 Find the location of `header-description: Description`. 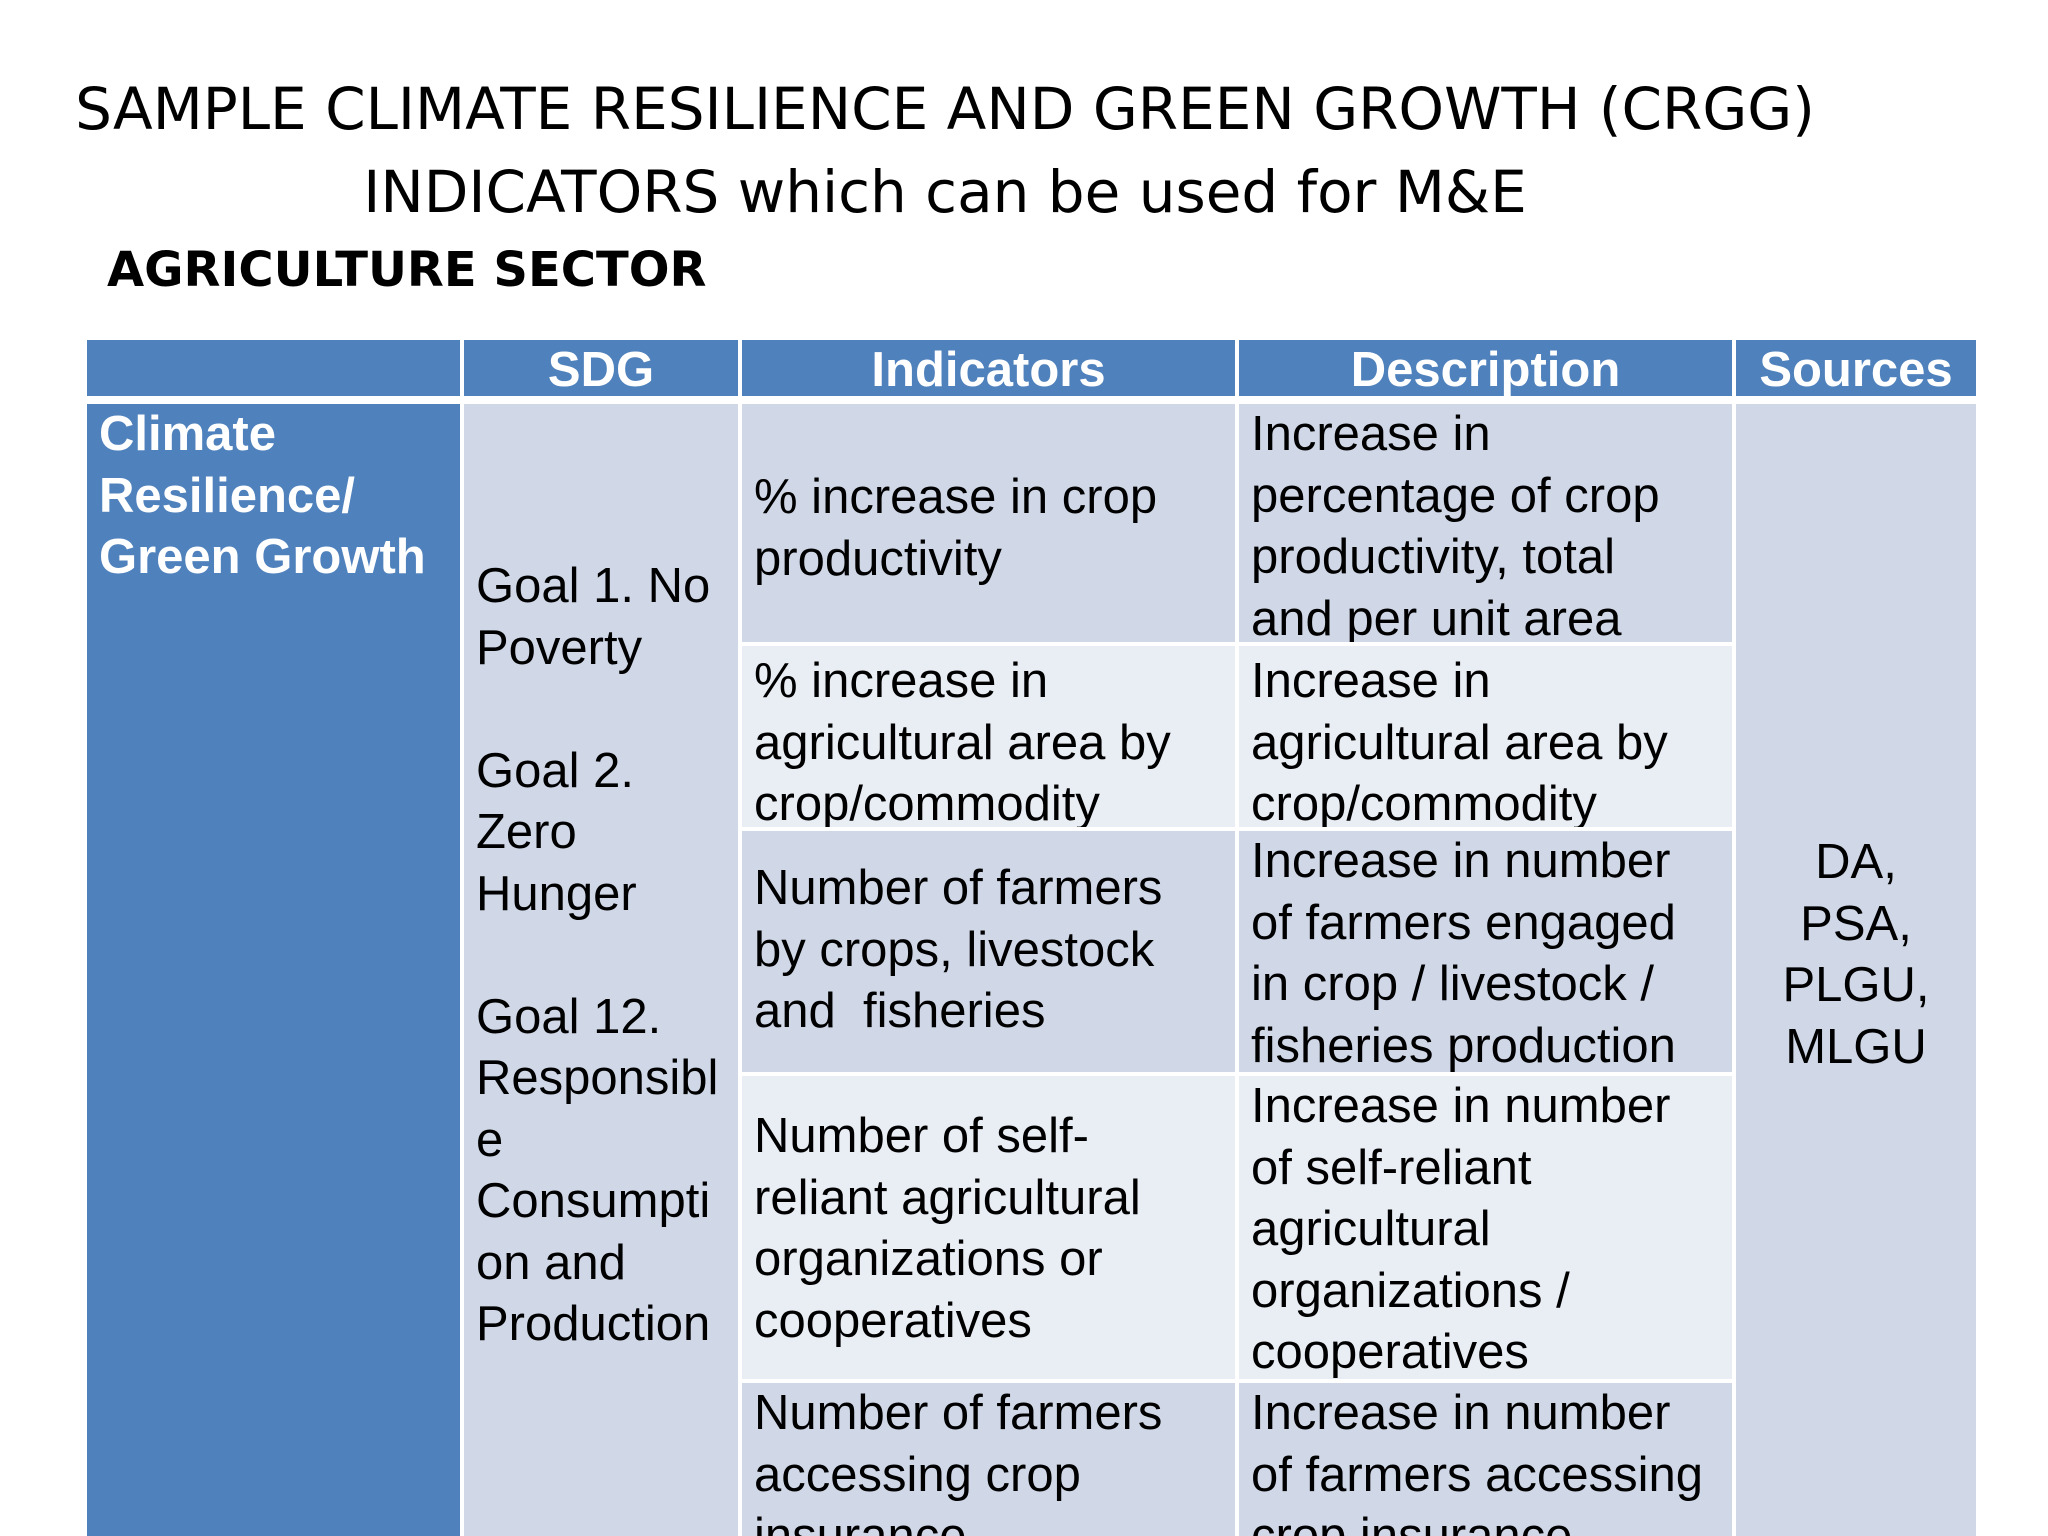

header-description: Description is located at coordinates (1485, 368).